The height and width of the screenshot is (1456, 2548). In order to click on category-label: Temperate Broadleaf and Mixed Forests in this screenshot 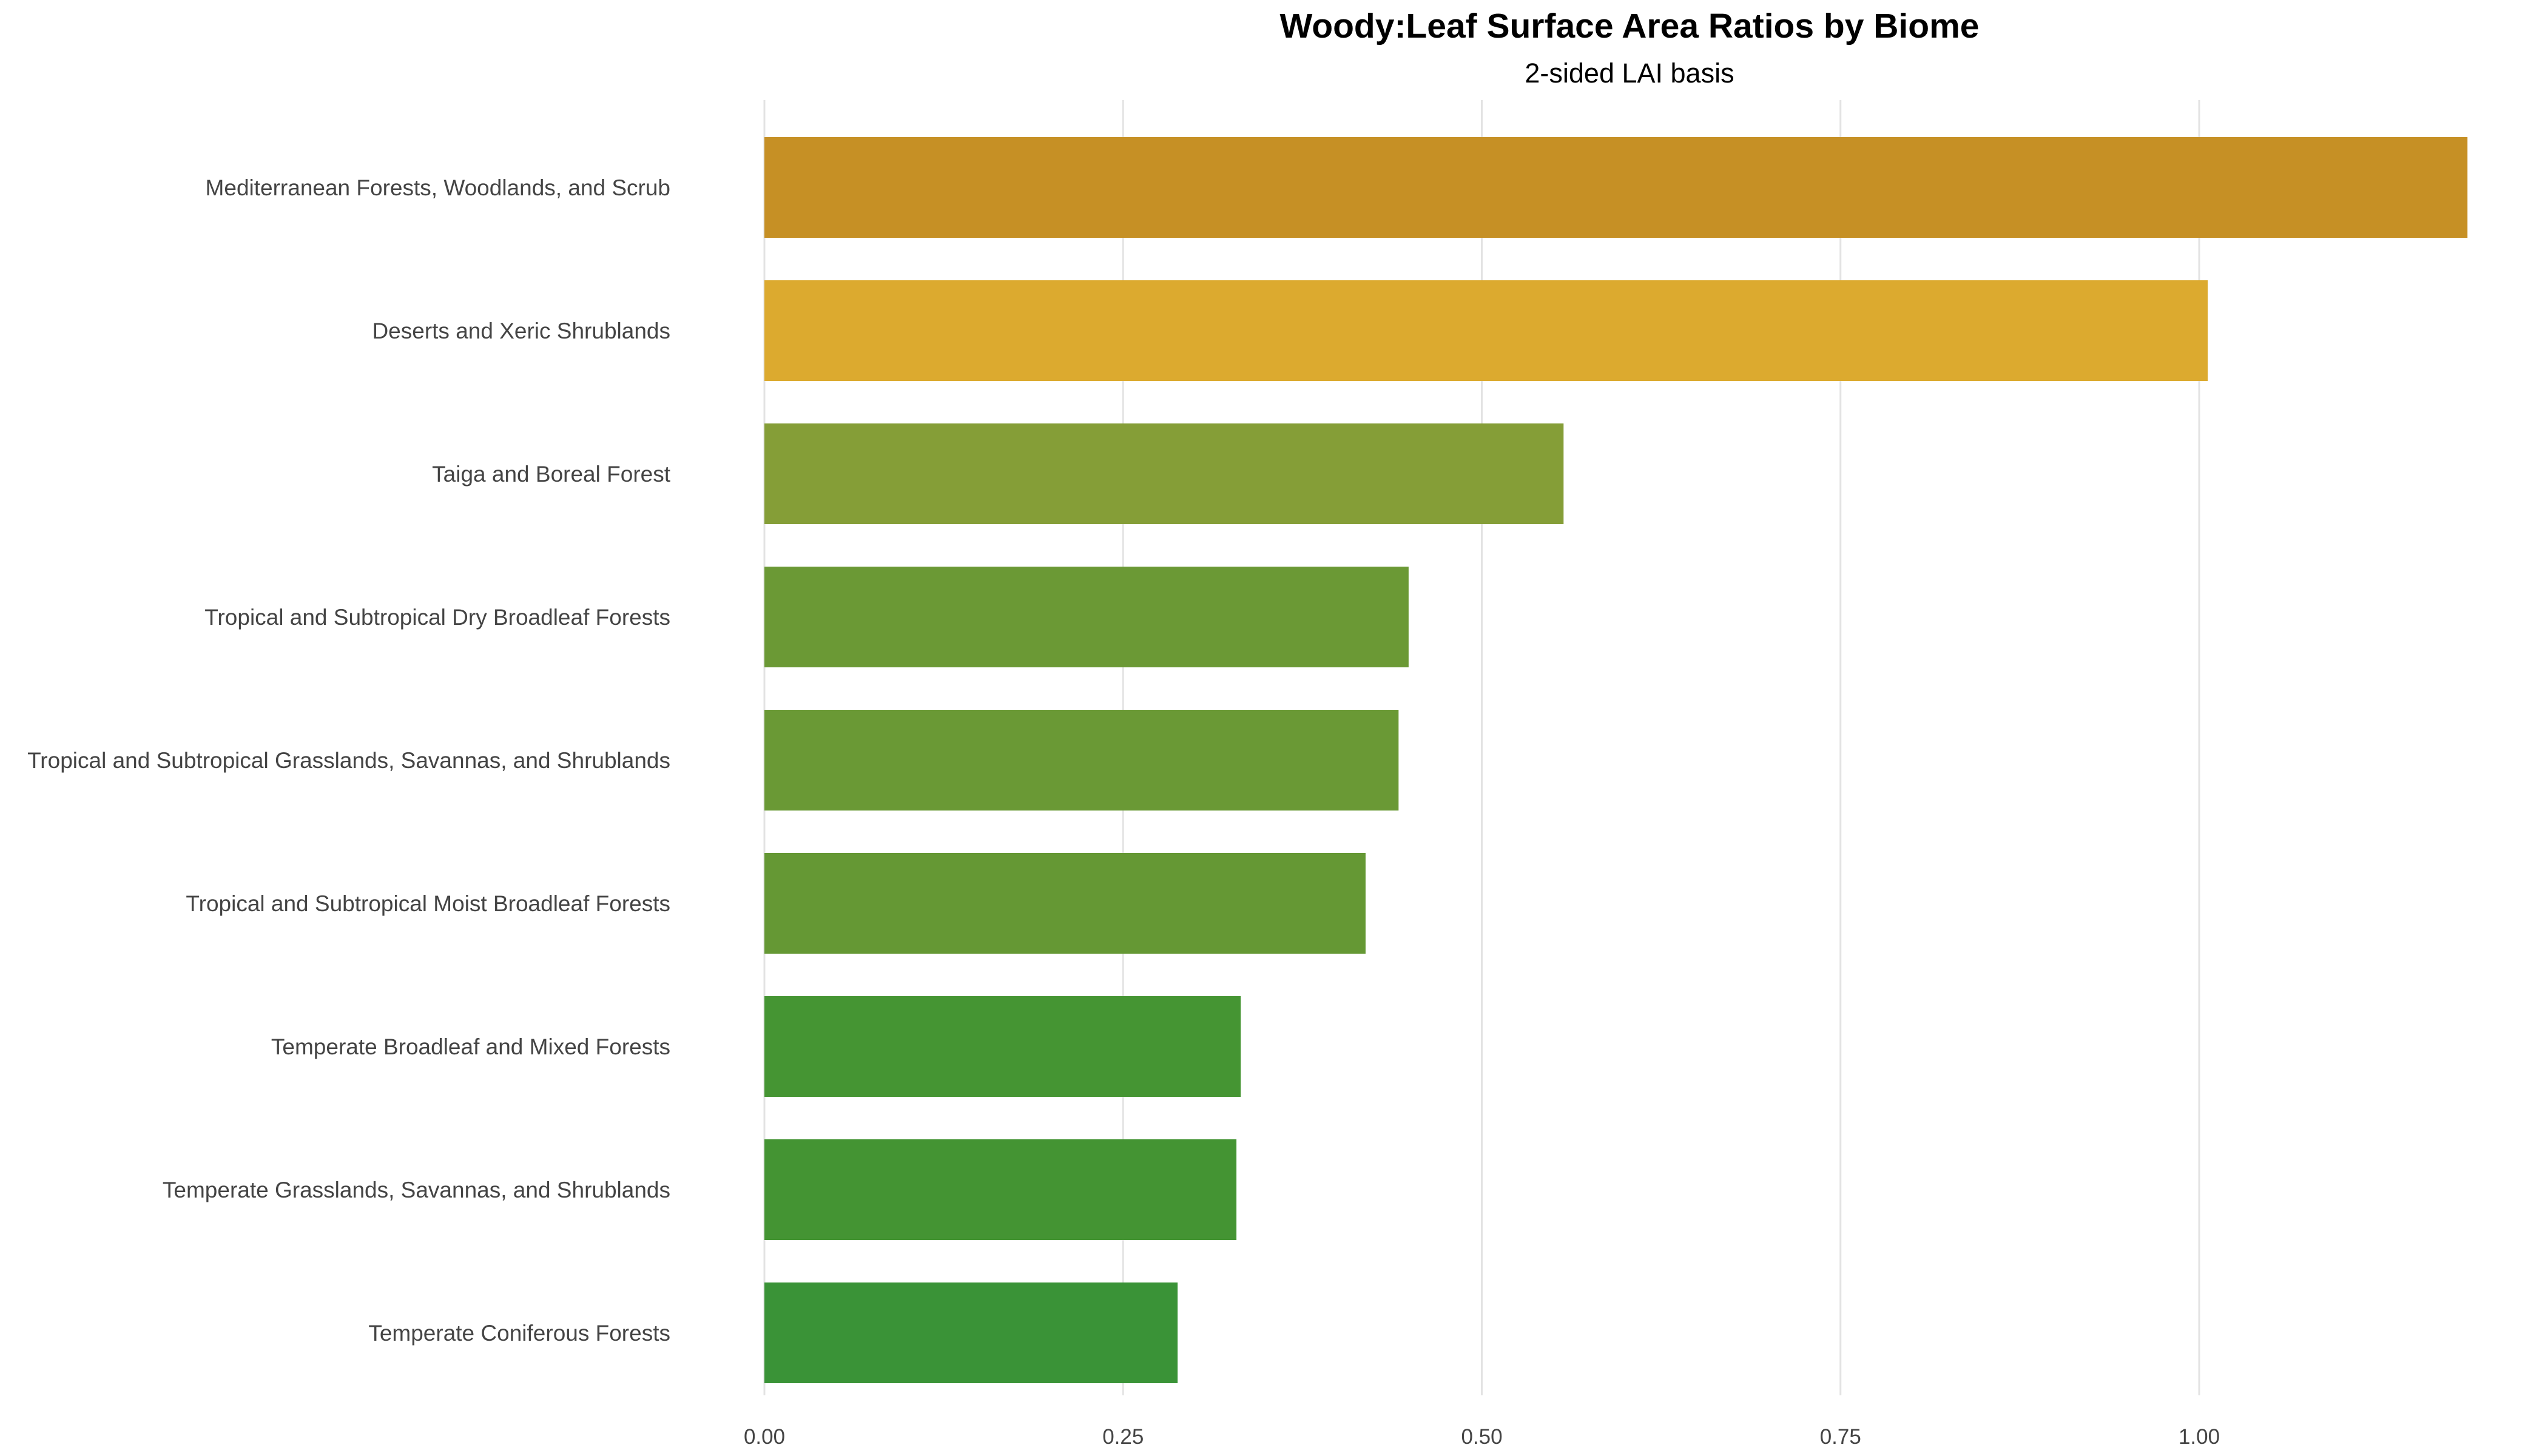, I will do `click(470, 1046)`.